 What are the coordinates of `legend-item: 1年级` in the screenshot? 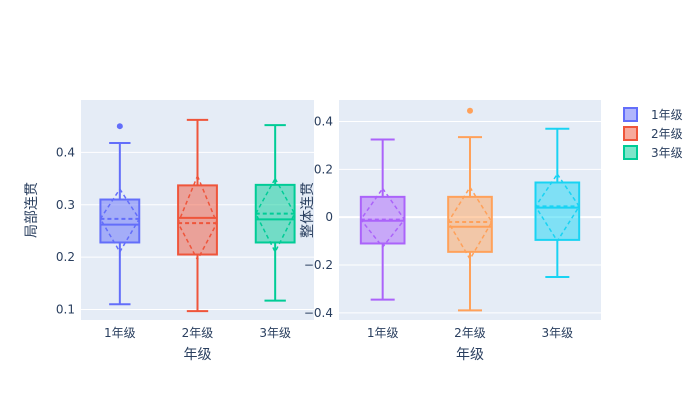 It's located at (653, 114).